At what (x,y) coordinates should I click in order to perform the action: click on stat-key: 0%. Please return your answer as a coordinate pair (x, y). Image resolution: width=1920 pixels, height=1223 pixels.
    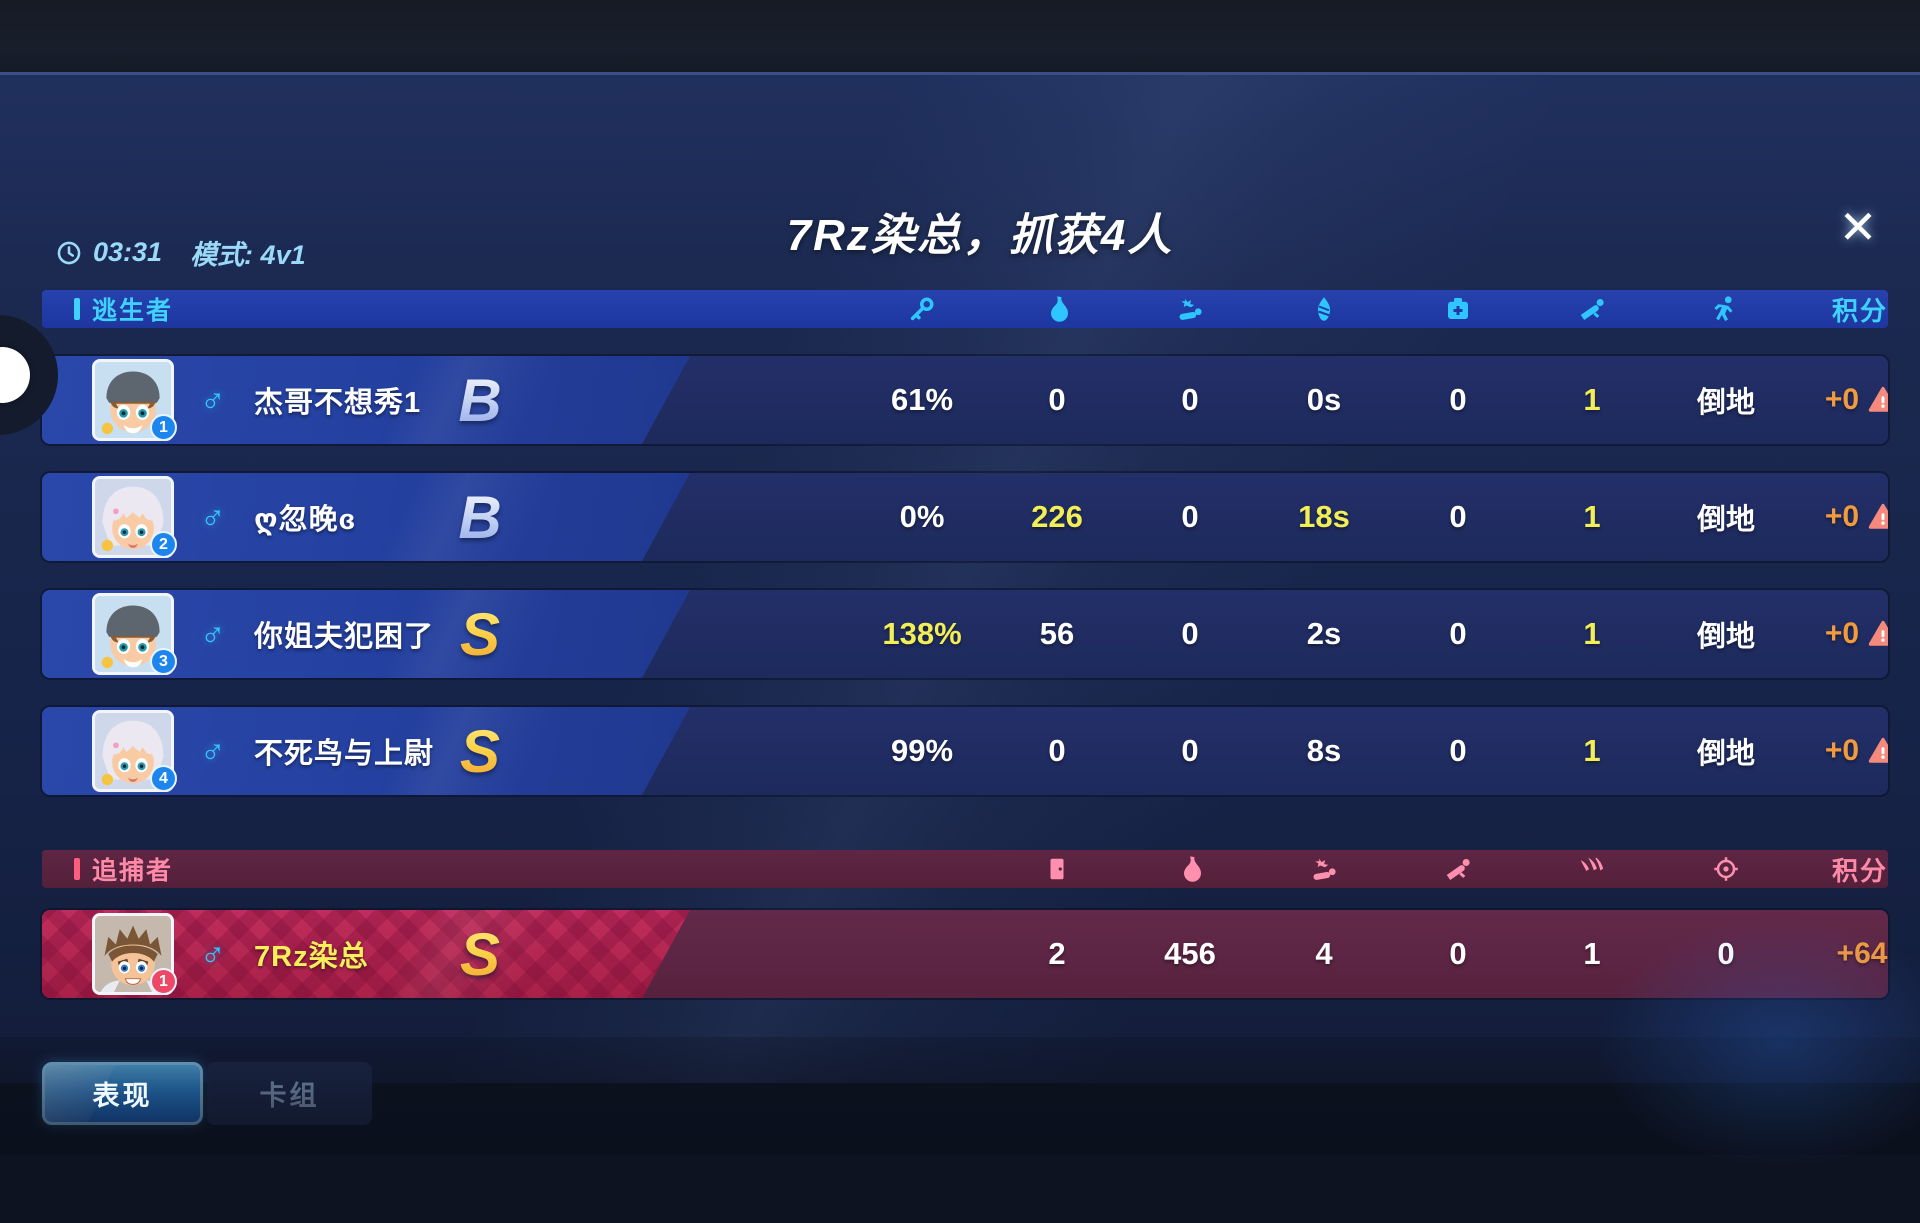
    Looking at the image, I should click on (922, 516).